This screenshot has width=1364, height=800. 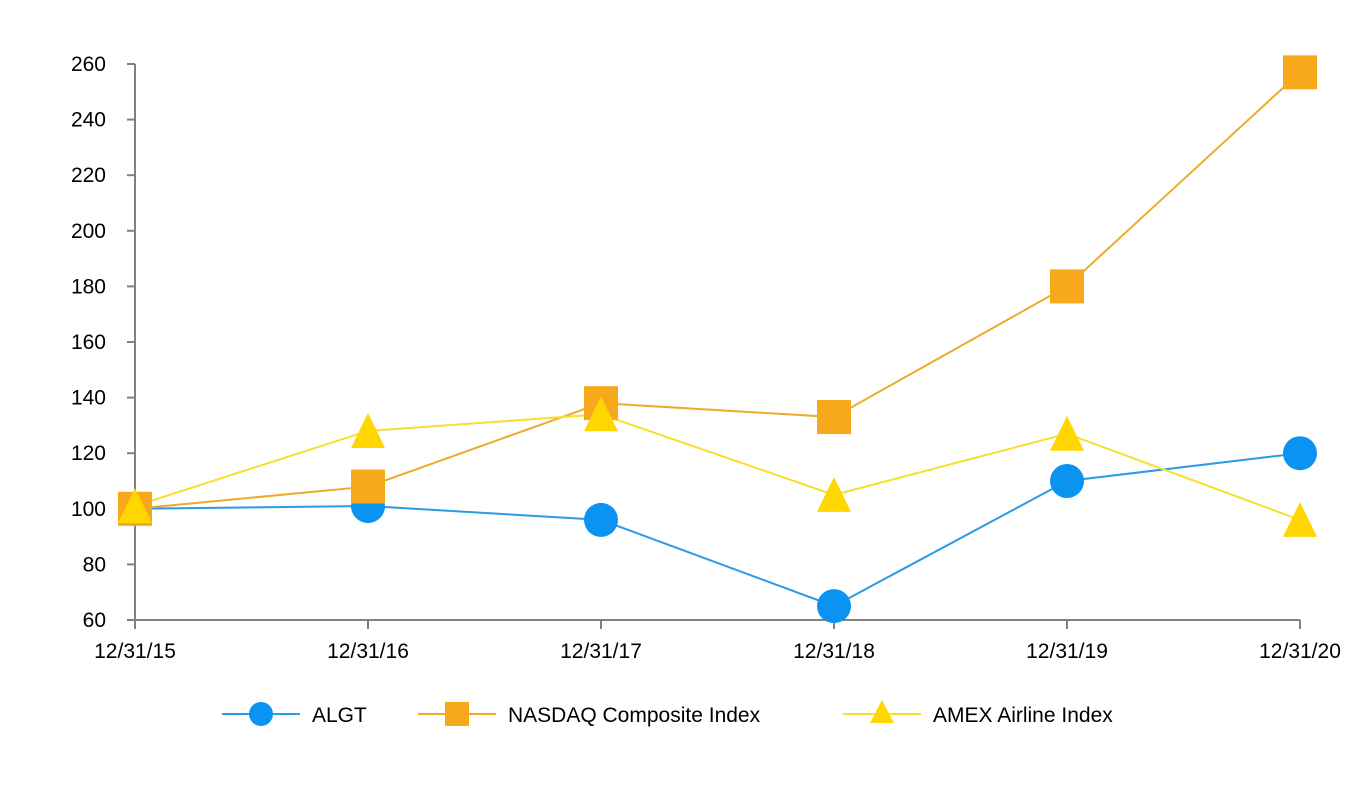 What do you see at coordinates (88, 64) in the screenshot?
I see `y-tick-label: 260` at bounding box center [88, 64].